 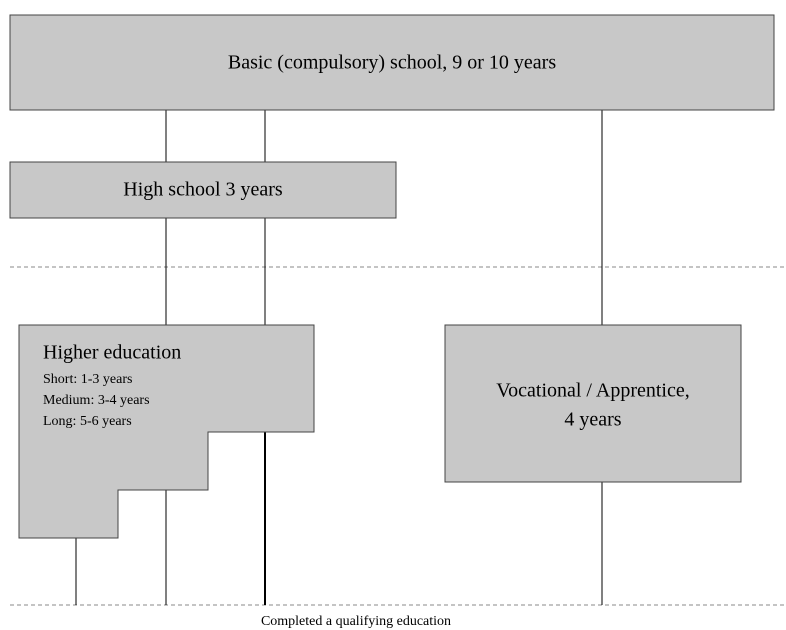 I want to click on high-school-box, so click(x=203, y=190).